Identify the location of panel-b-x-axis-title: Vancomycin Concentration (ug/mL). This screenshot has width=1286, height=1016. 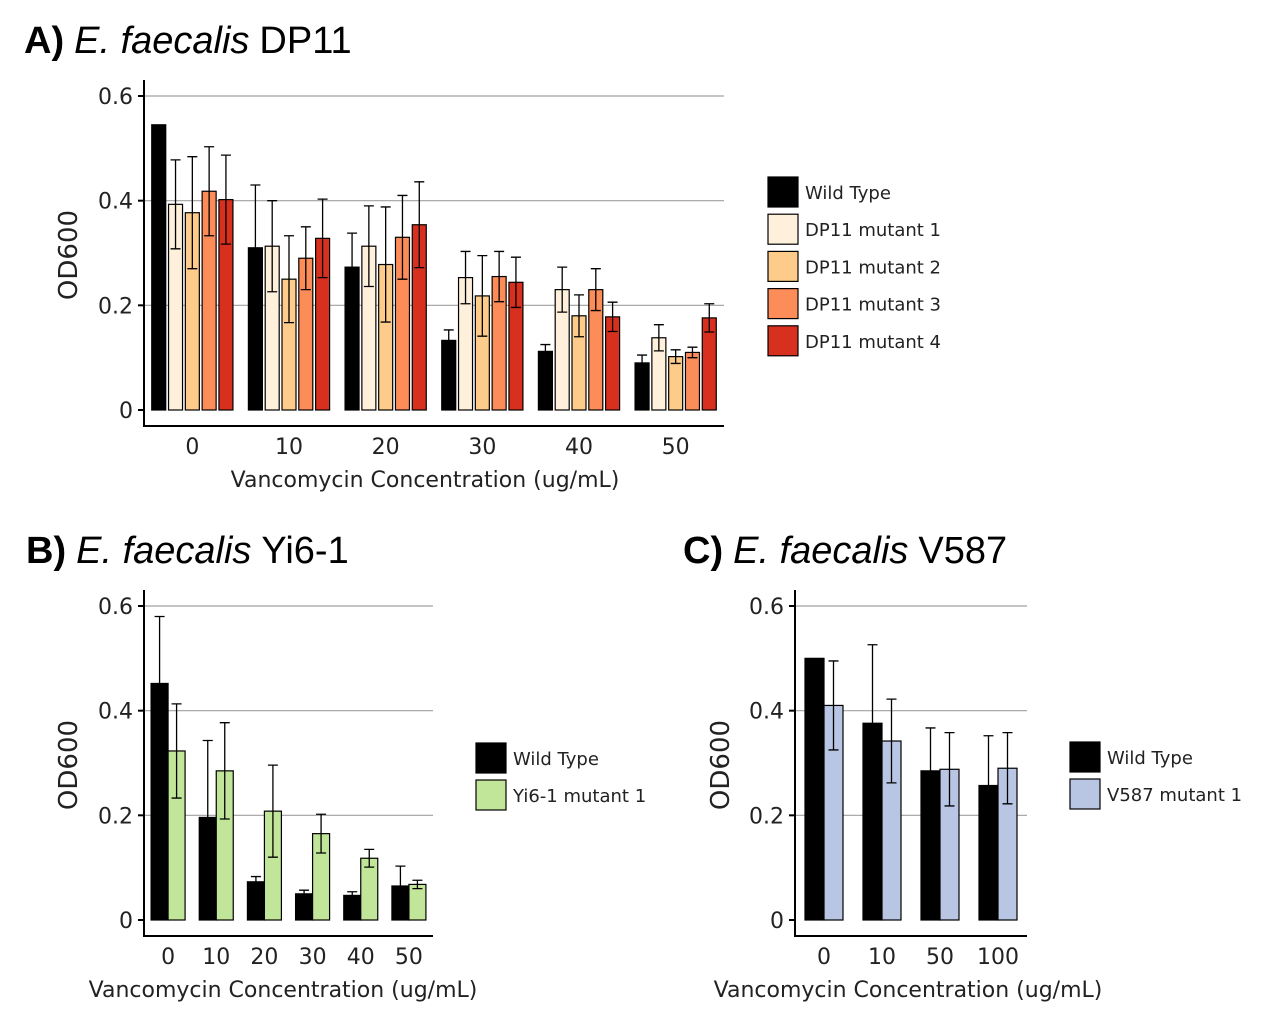
(283, 990).